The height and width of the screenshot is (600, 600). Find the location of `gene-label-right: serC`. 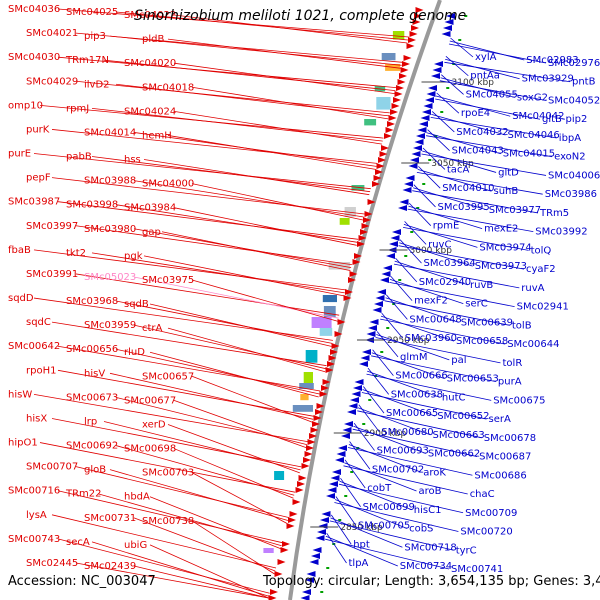

gene-label-right: serC is located at coordinates (476, 304).